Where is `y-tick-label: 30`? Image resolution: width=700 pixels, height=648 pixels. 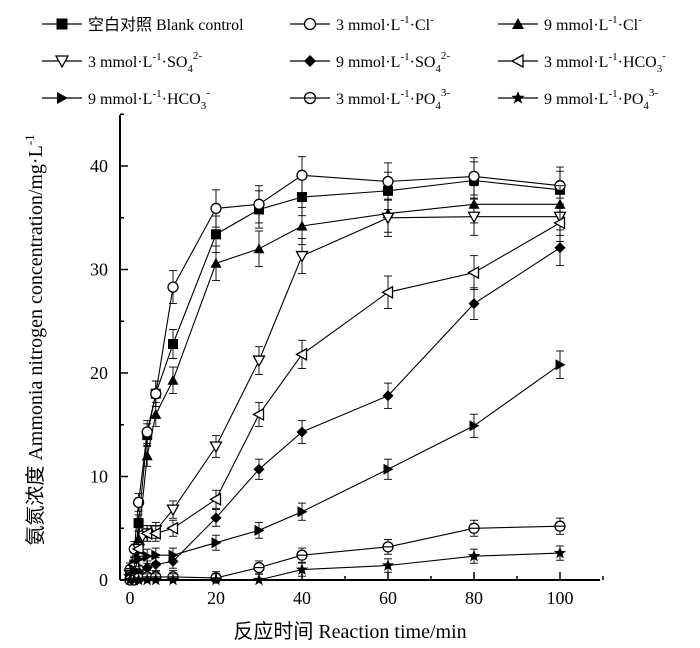 y-tick-label: 30 is located at coordinates (99, 270).